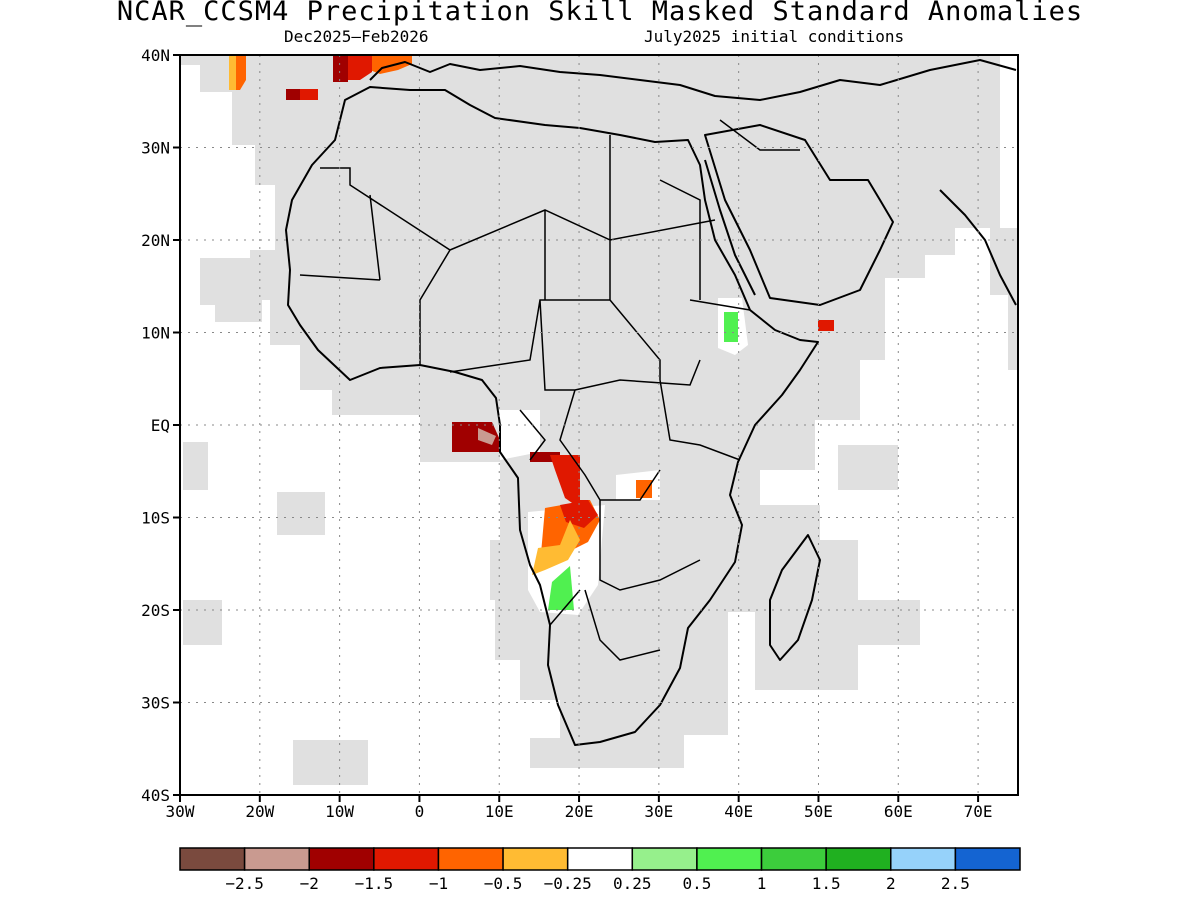 The image size is (1200, 900). What do you see at coordinates (762, 883) in the screenshot?
I see `colorbar-label: 1` at bounding box center [762, 883].